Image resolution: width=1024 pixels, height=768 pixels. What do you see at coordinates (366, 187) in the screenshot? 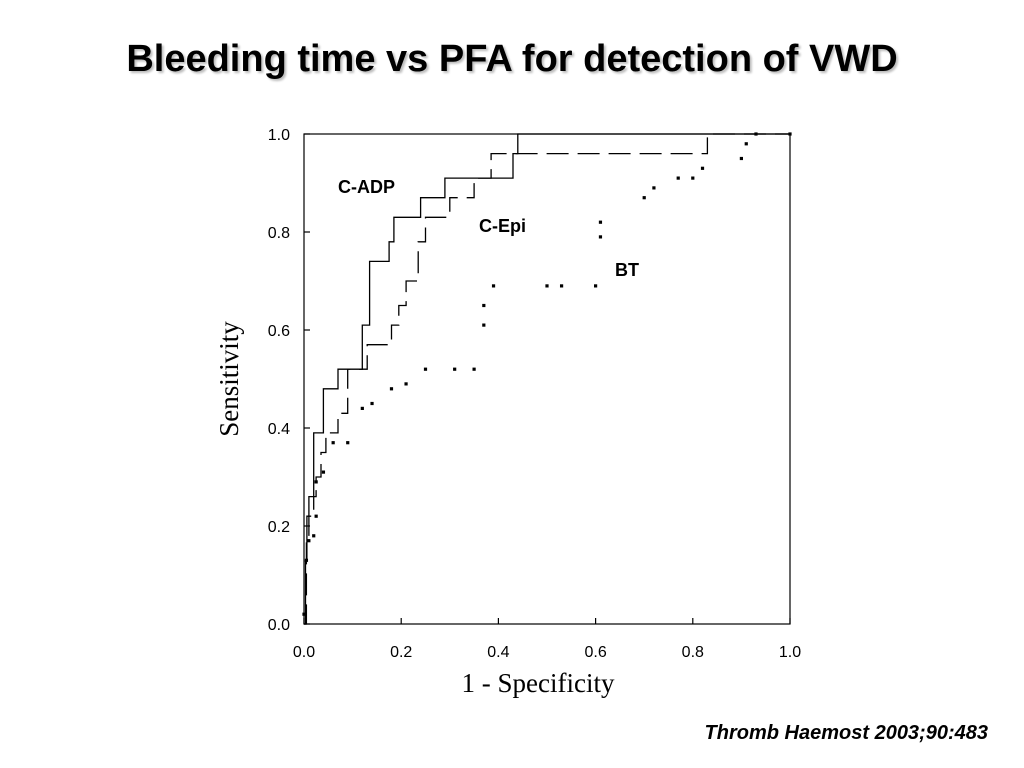
I see `c-adp-label: C-ADP` at bounding box center [366, 187].